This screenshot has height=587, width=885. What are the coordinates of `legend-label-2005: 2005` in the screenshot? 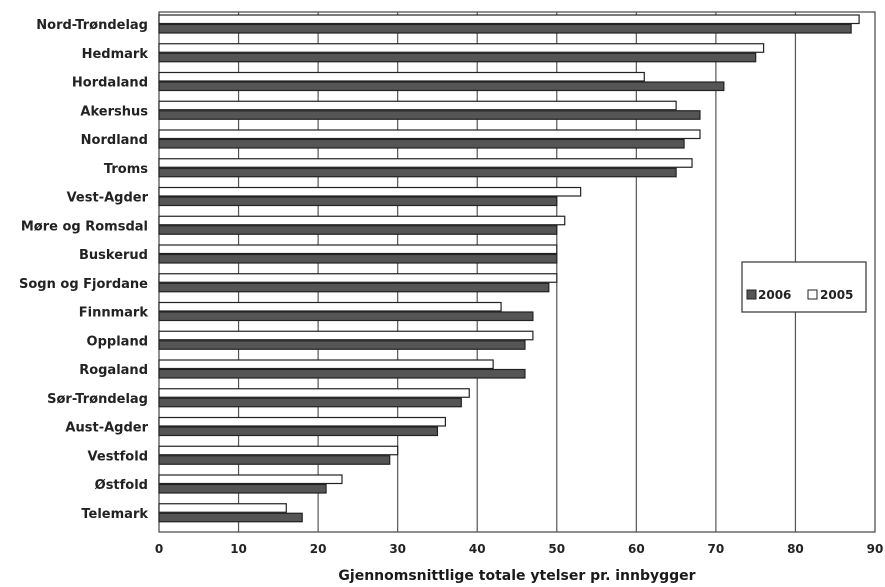 It's located at (836, 295).